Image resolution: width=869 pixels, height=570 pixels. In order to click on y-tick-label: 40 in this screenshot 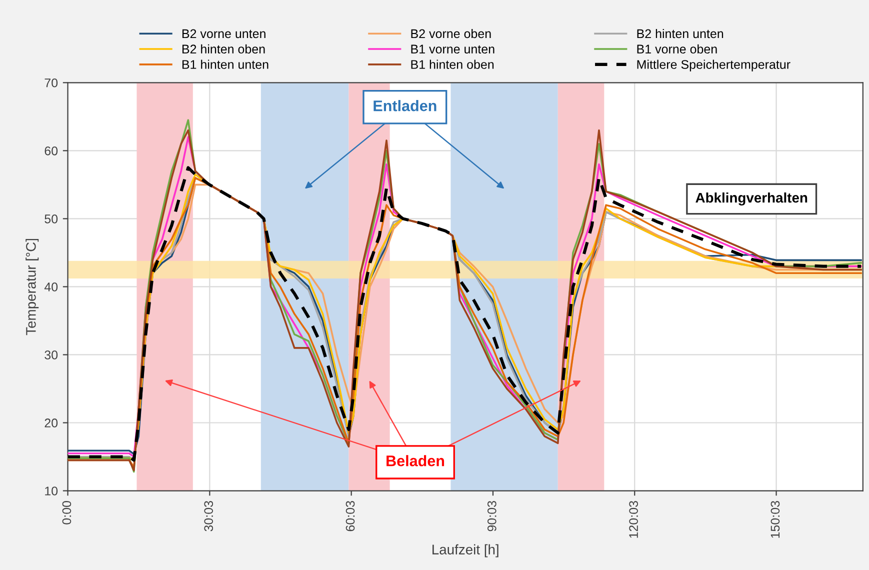, I will do `click(51, 287)`.